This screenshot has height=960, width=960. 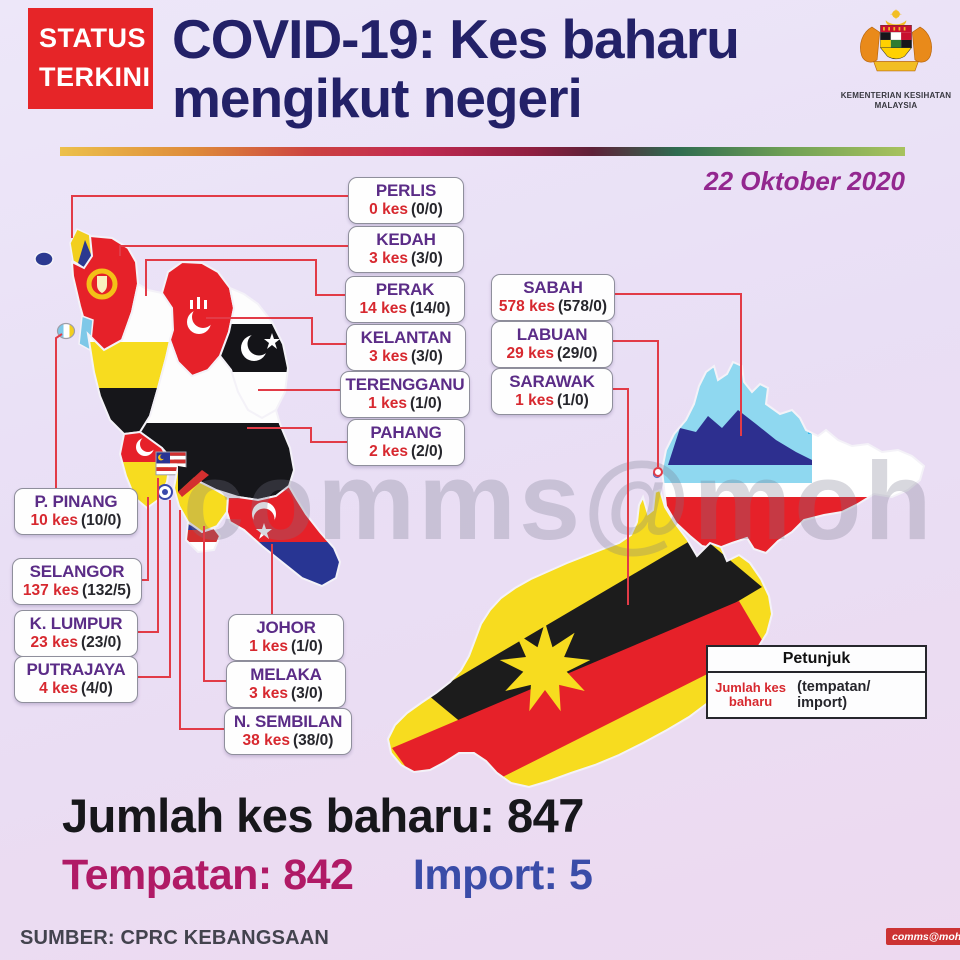 I want to click on state-label-sabah: SABAH 578 kes (578/0), so click(x=553, y=297).